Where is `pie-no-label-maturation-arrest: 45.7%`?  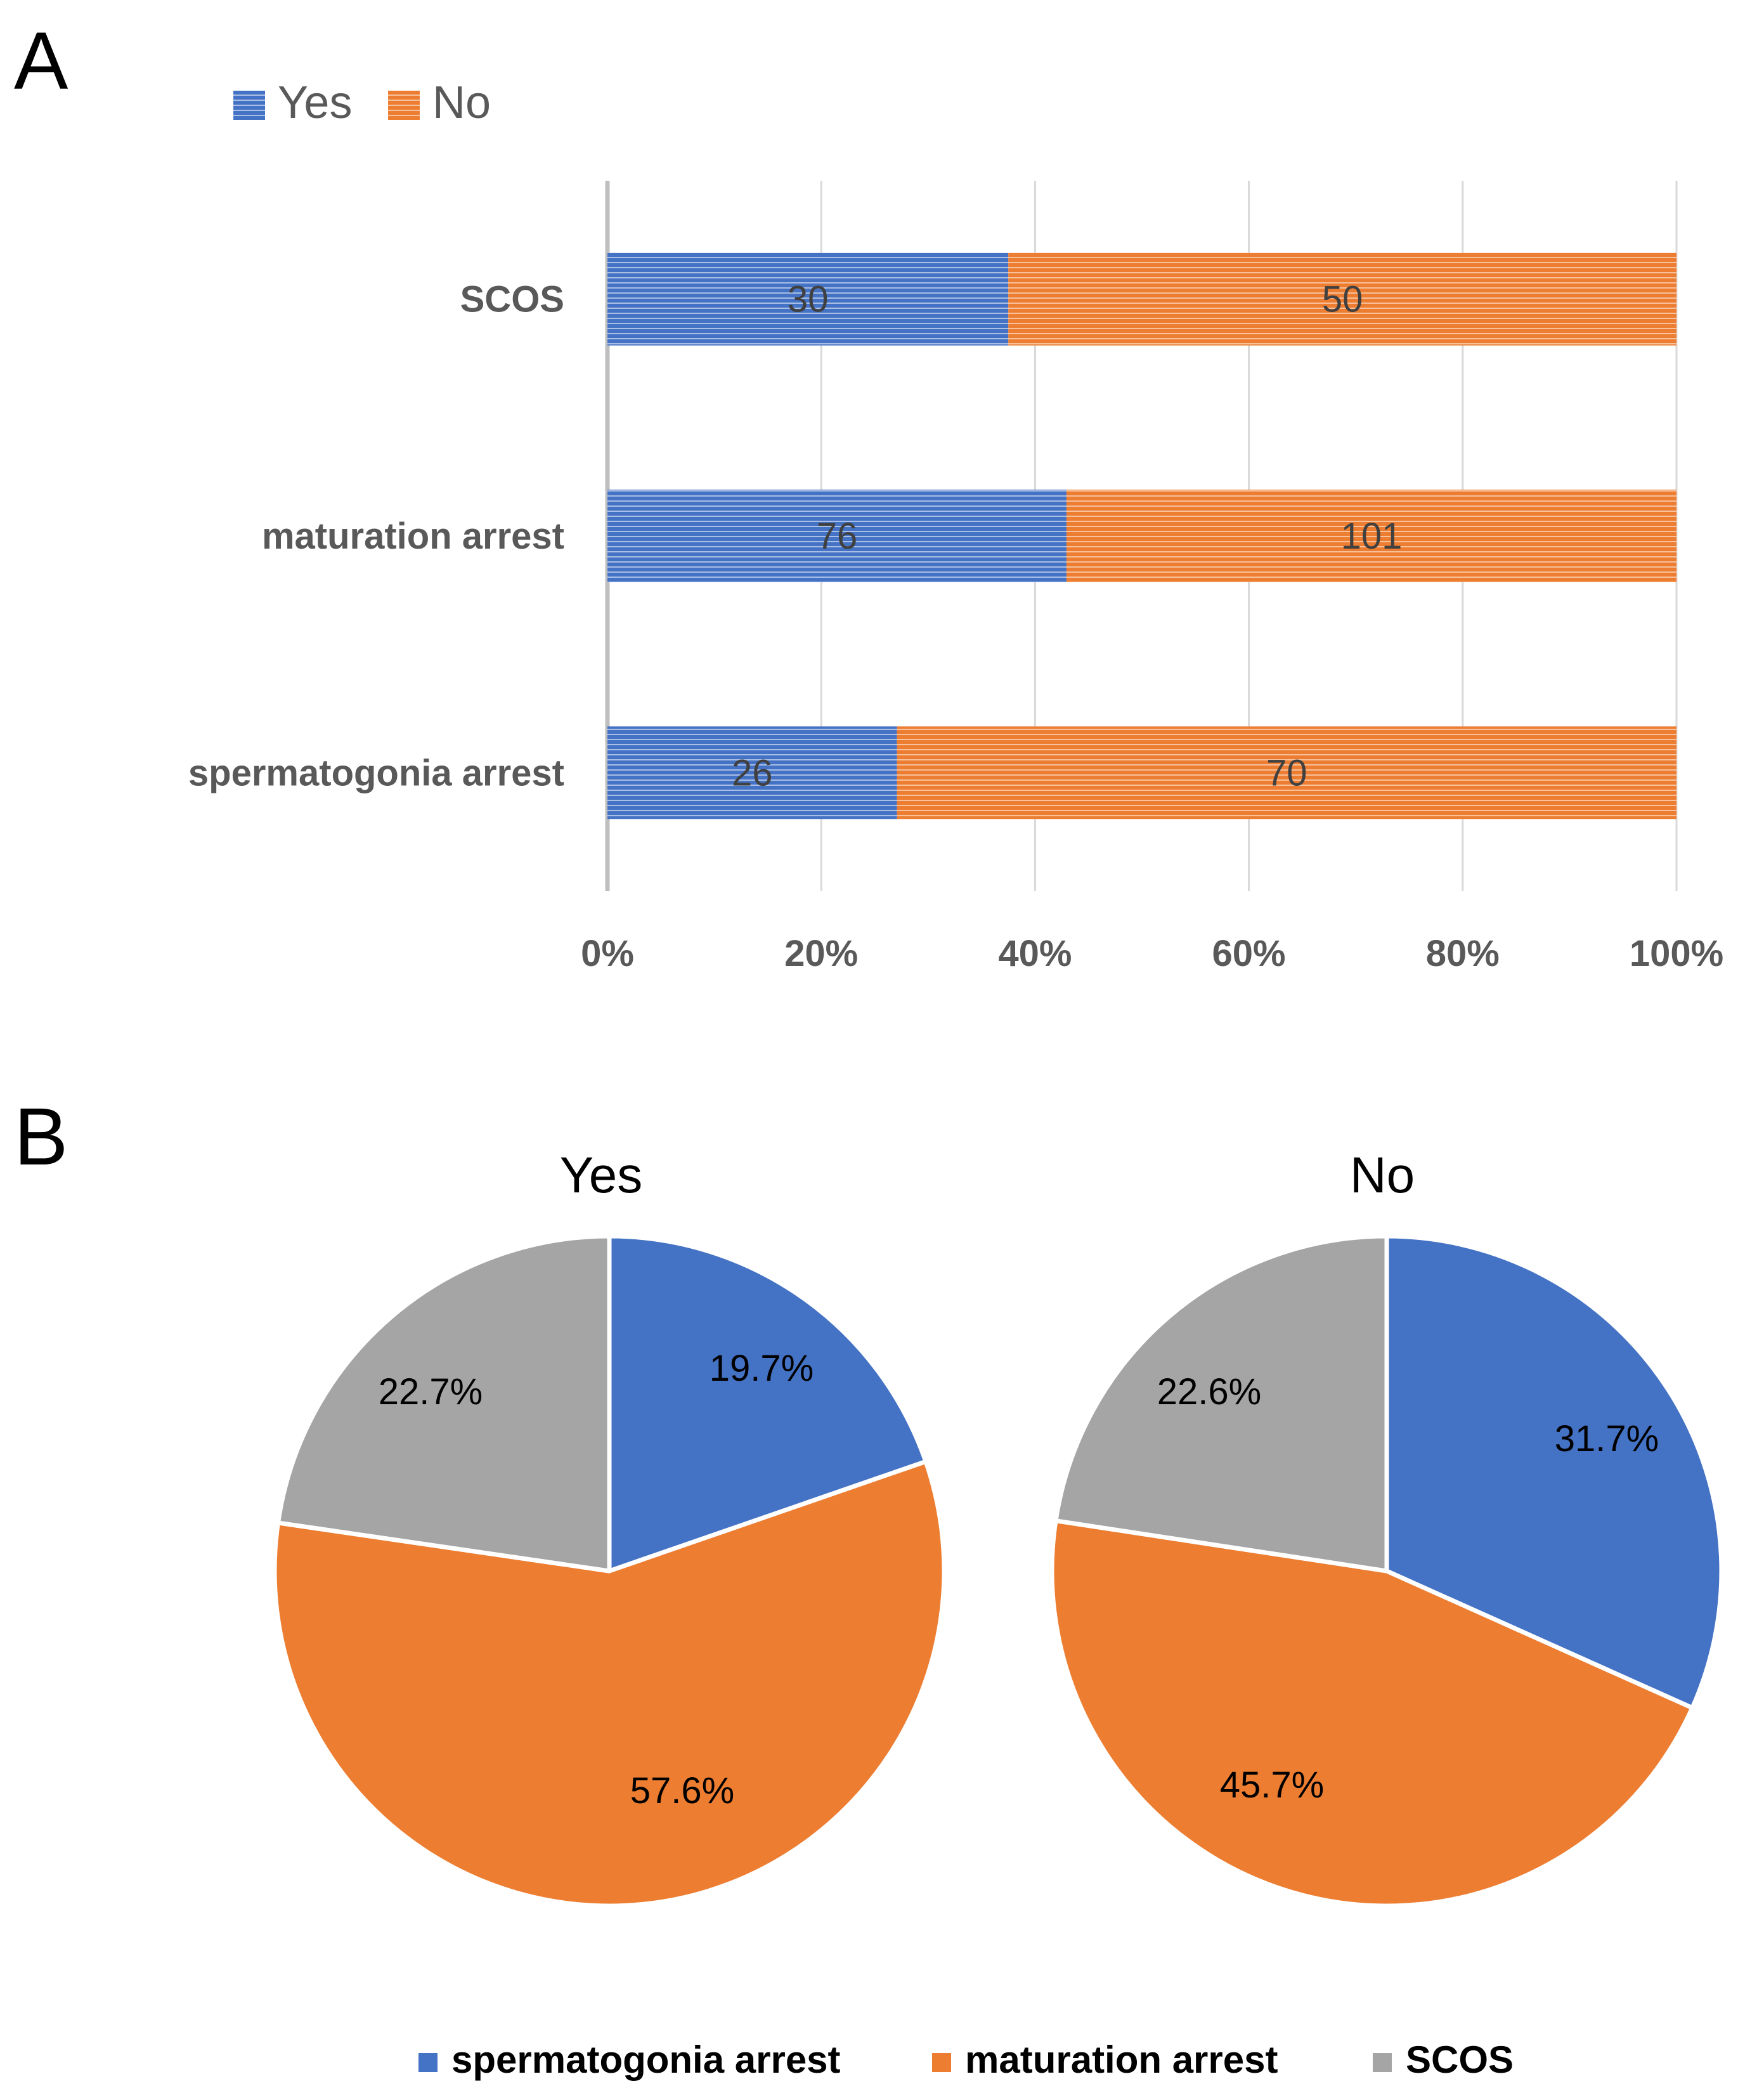 pie-no-label-maturation-arrest: 45.7% is located at coordinates (1272, 1785).